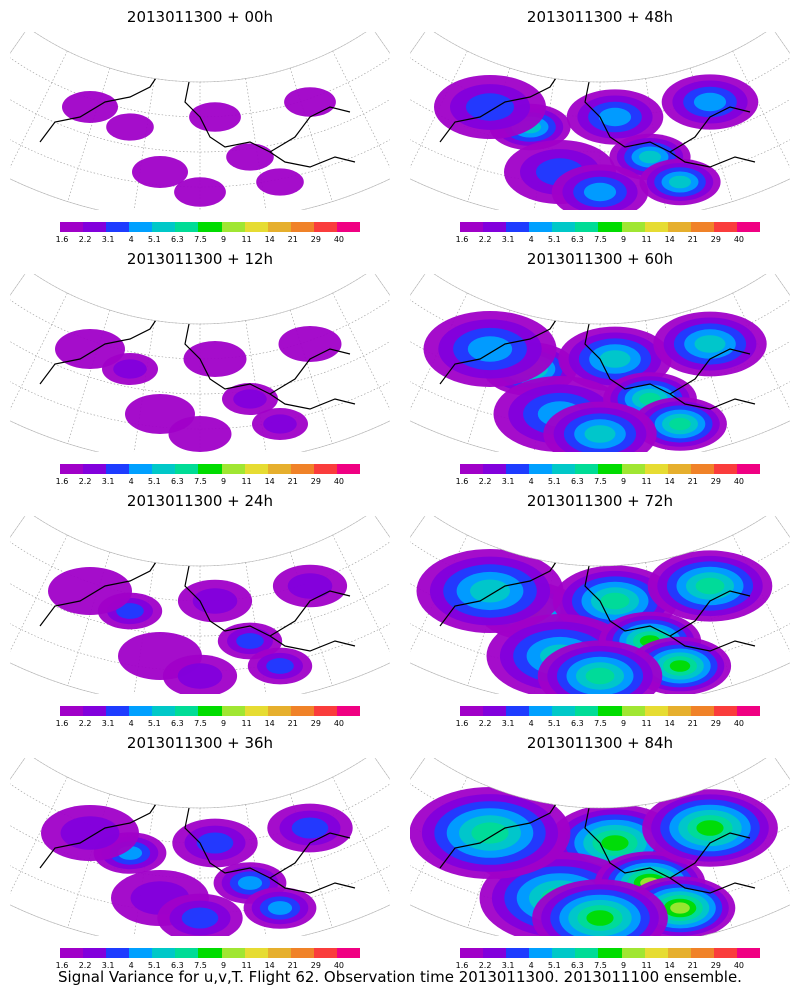  What do you see at coordinates (715, 481) in the screenshot?
I see `colorbar-tick-label: 29` at bounding box center [715, 481].